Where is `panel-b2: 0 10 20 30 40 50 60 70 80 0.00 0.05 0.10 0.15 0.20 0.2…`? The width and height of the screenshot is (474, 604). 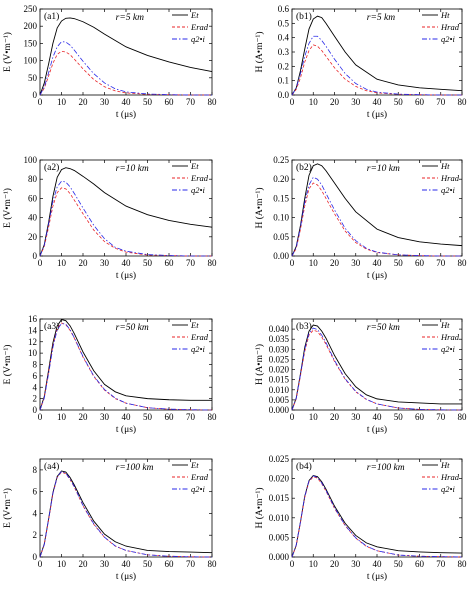 panel-b2: 0 10 20 30 40 50 60 70 80 0.00 0.05 0.10 0.15 0.20 0.2… is located at coordinates (360, 218).